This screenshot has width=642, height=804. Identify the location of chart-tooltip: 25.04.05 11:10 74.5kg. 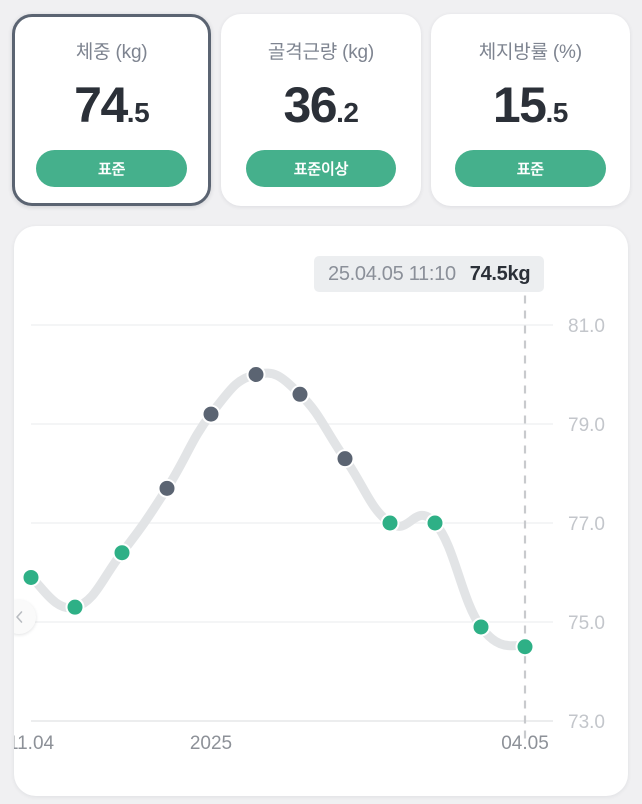
(429, 274).